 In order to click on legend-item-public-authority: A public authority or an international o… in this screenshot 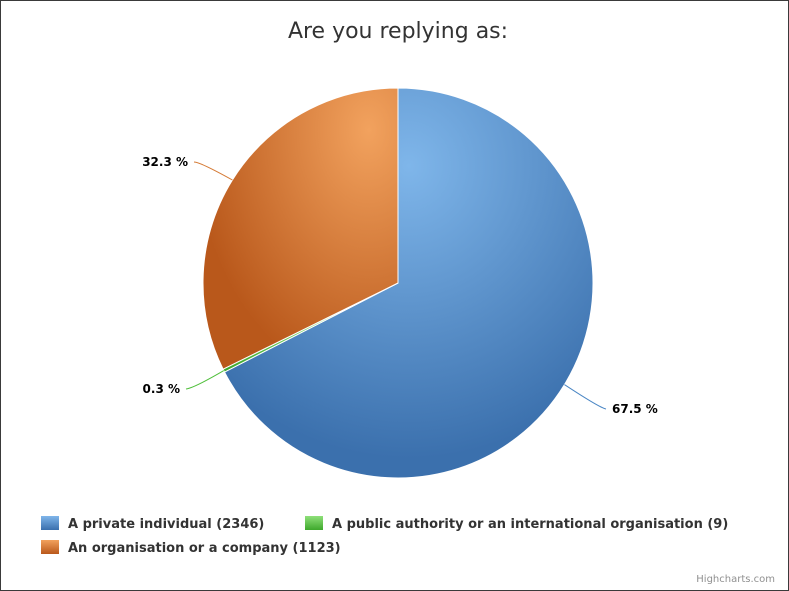, I will do `click(530, 524)`.